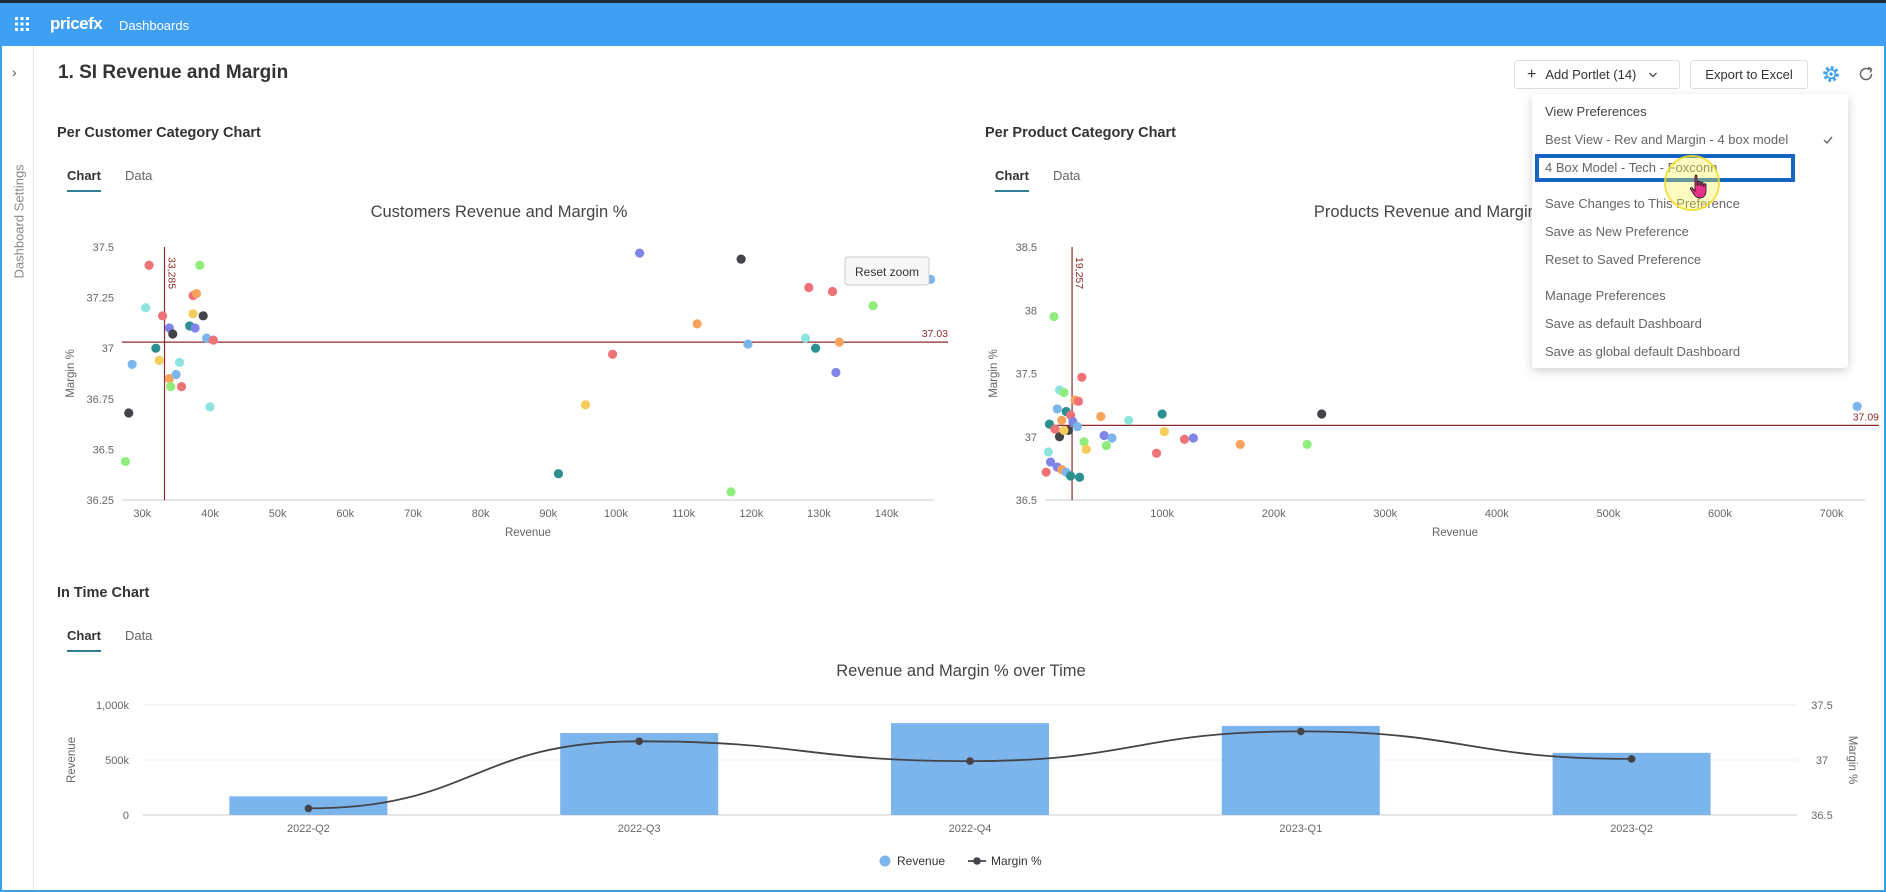 Image resolution: width=1886 pixels, height=892 pixels. What do you see at coordinates (1079, 273) in the screenshot?
I see `vertical-reference-label: 19,257` at bounding box center [1079, 273].